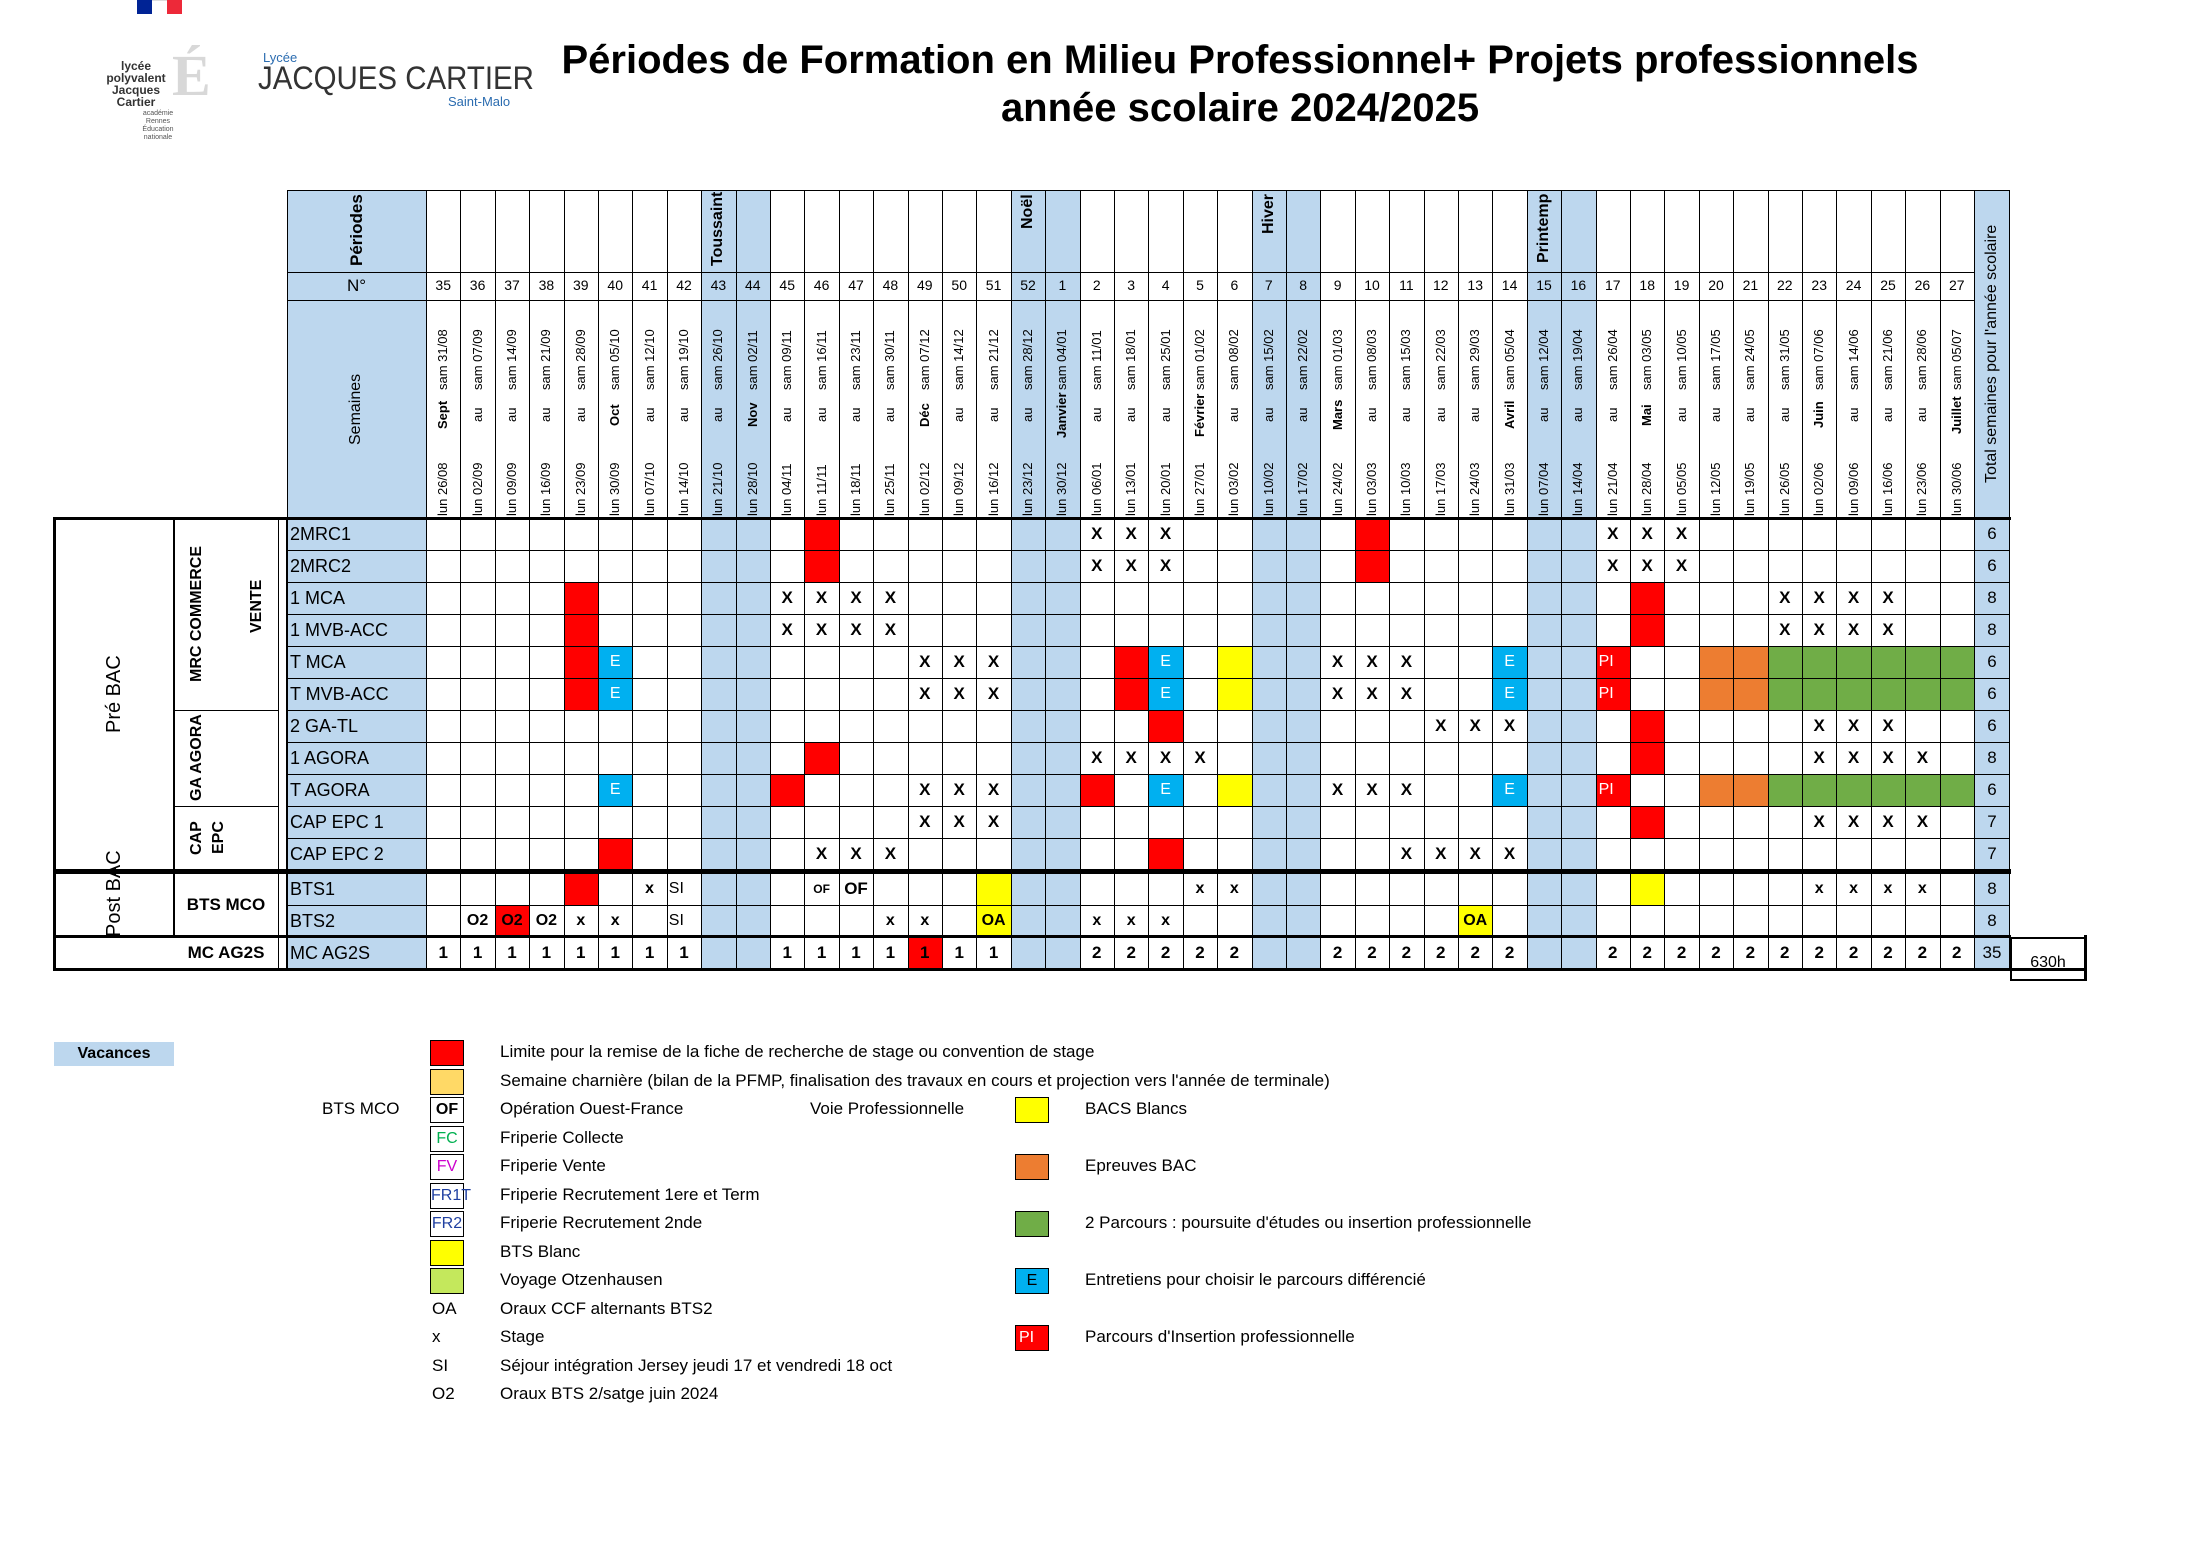 The height and width of the screenshot is (1555, 2200). Describe the element at coordinates (114, 1054) in the screenshot. I see `vacances-swatch: Vacances` at that location.